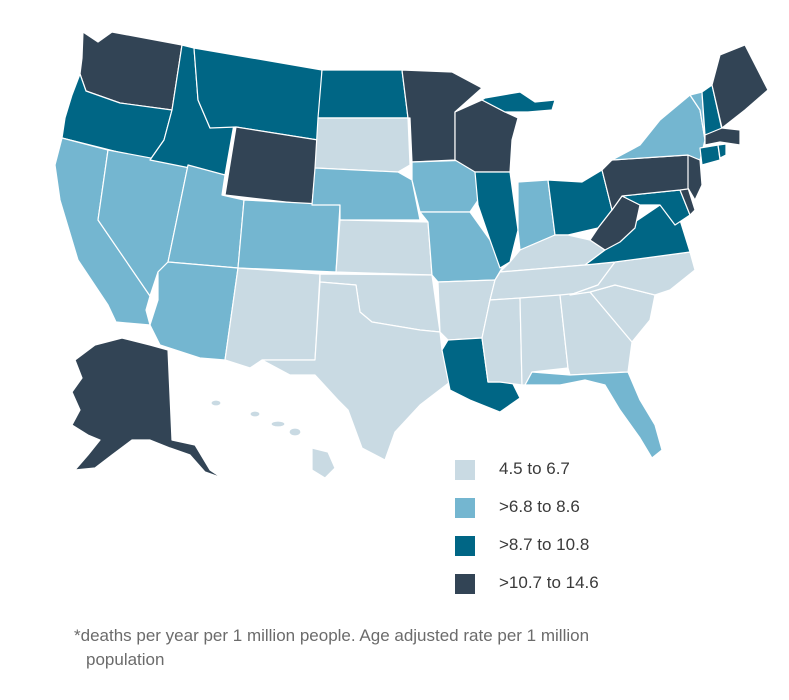 This screenshot has width=789, height=700. What do you see at coordinates (518, 102) in the screenshot?
I see `state-michigan` at bounding box center [518, 102].